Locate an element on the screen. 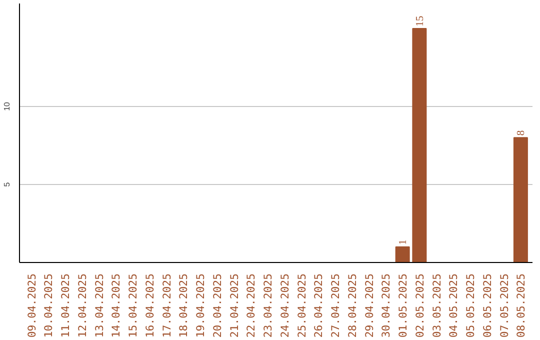  x-tick-label: 19.04.2025 is located at coordinates (201, 306).